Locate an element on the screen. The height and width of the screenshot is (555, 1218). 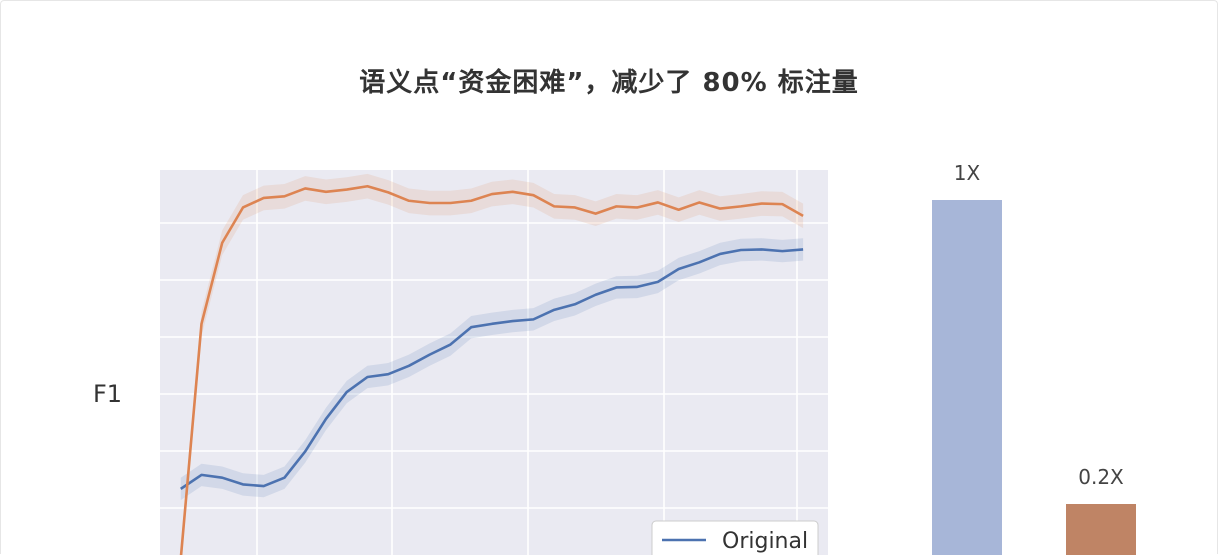
bar-group: 1X 0.2X is located at coordinates (1034, 358).